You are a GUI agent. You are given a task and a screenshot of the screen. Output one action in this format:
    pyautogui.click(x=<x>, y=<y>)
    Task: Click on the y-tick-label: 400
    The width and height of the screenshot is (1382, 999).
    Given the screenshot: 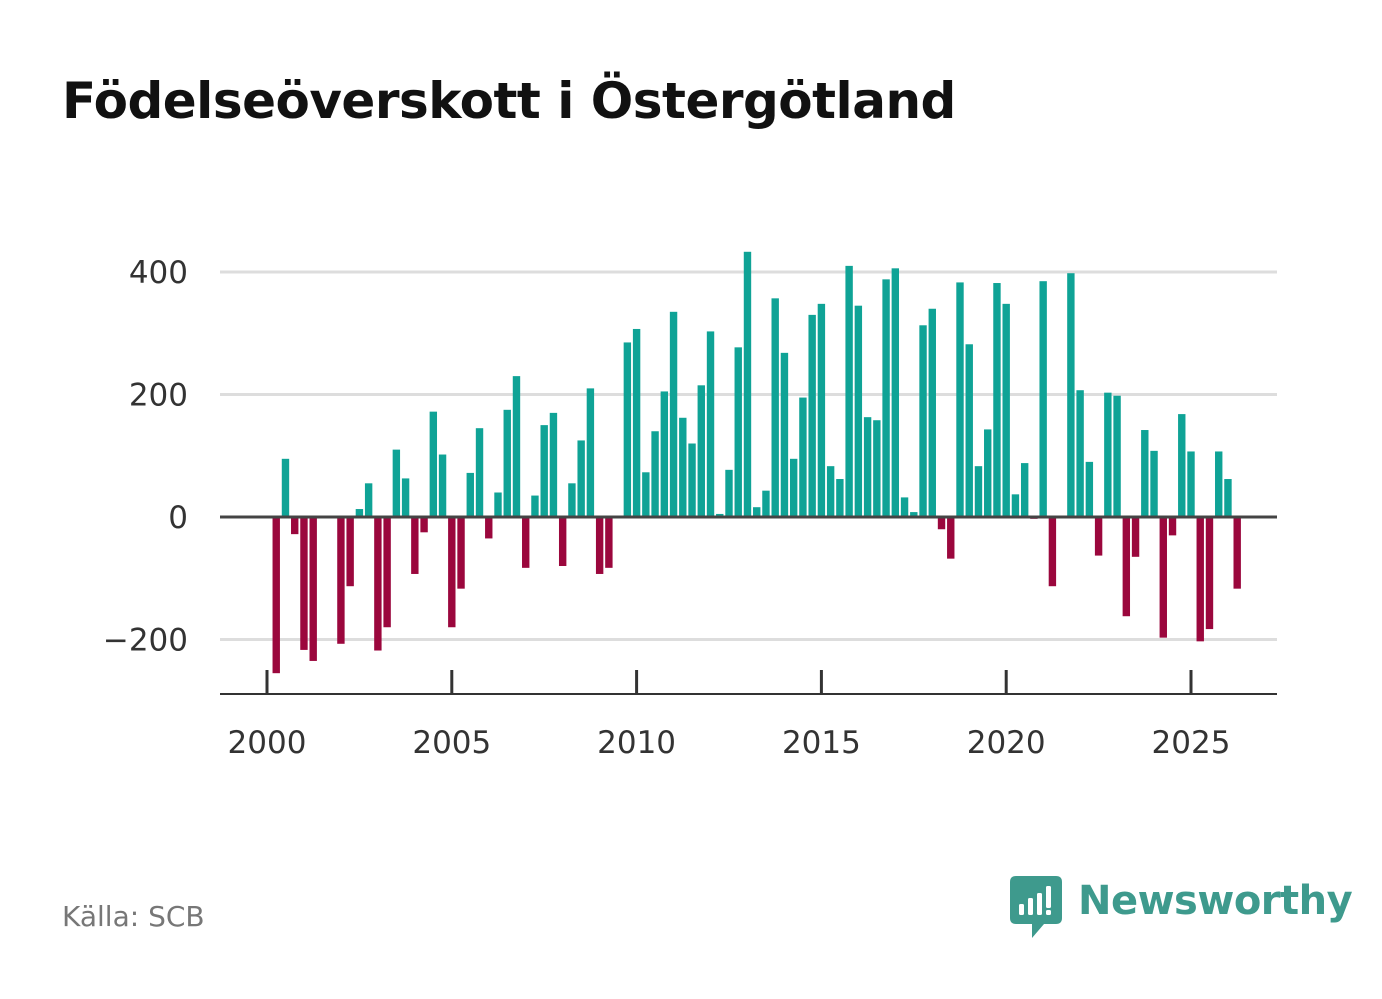 What is the action you would take?
    pyautogui.click(x=158, y=273)
    